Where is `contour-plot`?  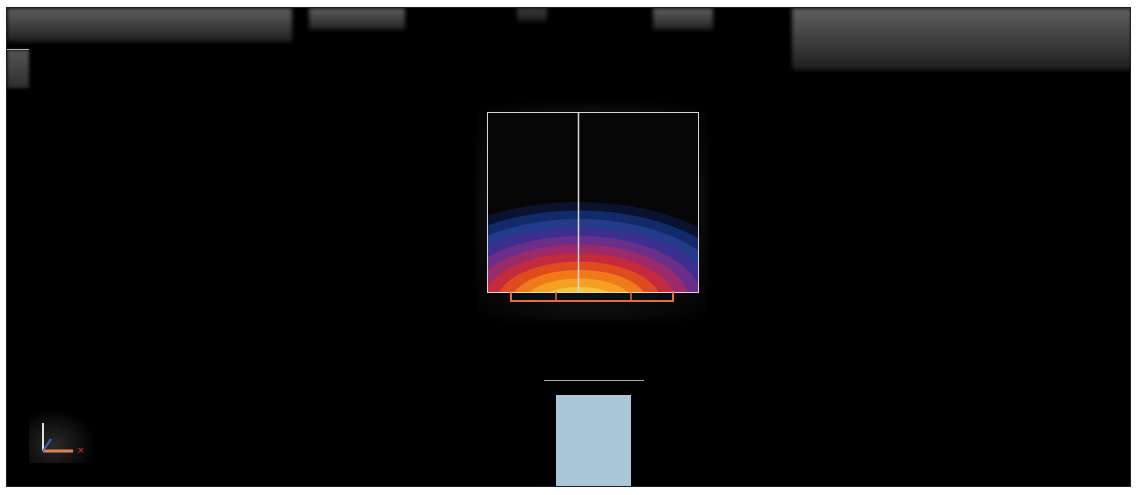 contour-plot is located at coordinates (593, 202).